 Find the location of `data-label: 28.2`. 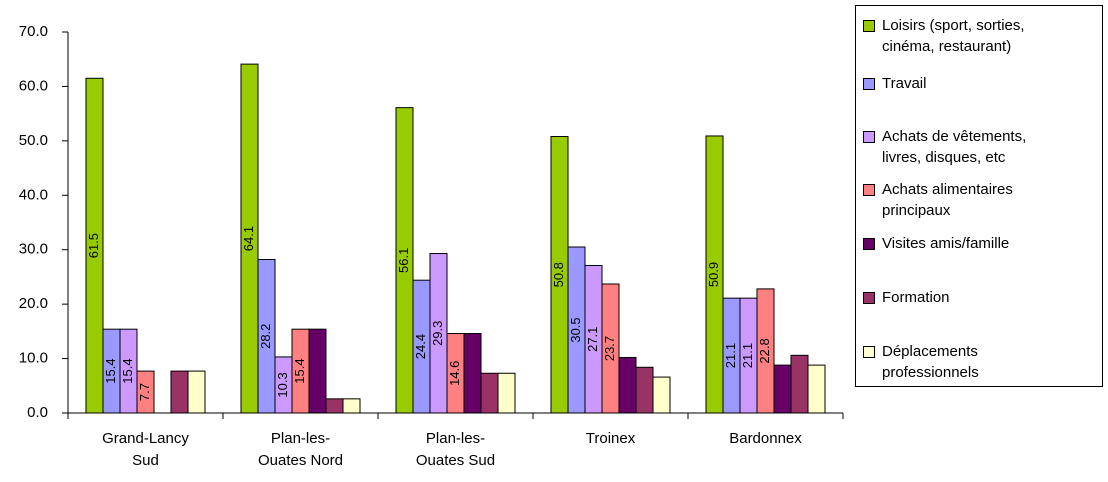

data-label: 28.2 is located at coordinates (265, 336).